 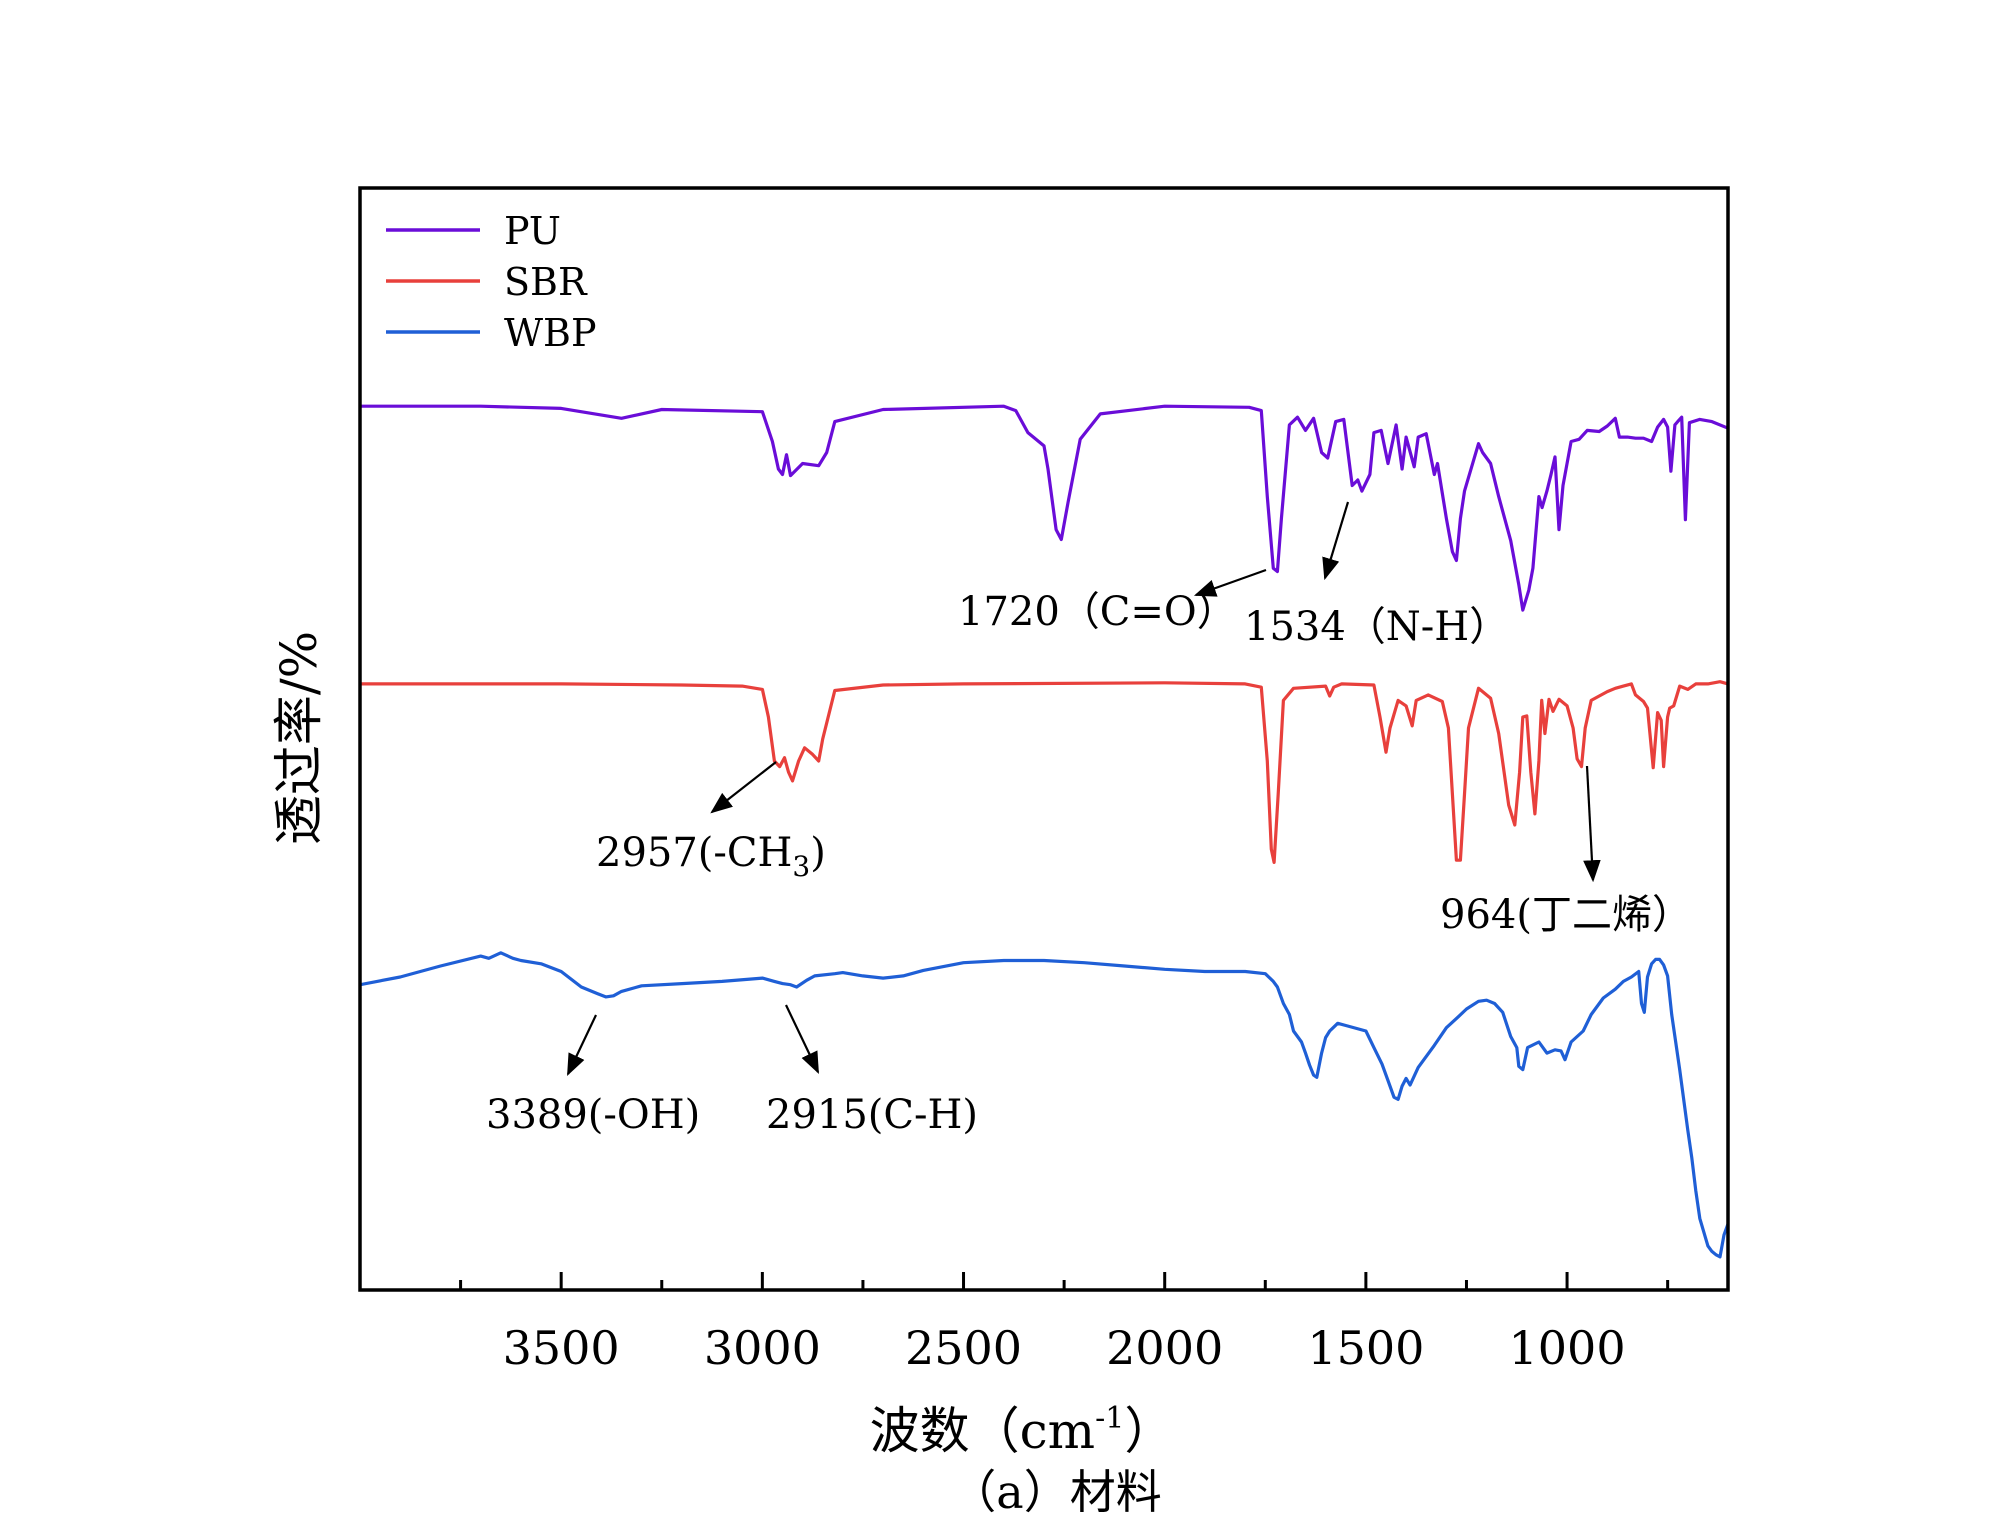 I want to click on legend-label-pu: PU, so click(x=532, y=231).